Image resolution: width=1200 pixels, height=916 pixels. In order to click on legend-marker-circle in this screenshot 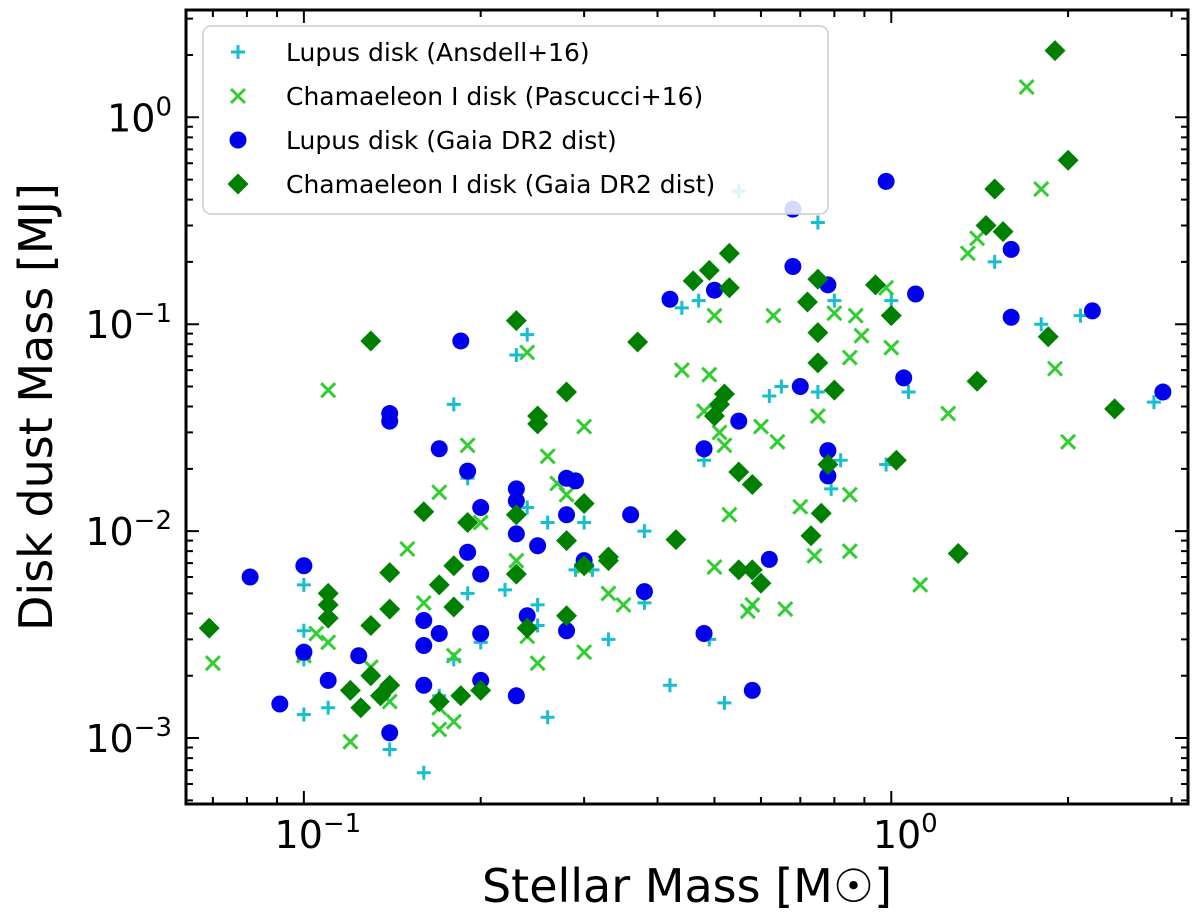, I will do `click(238, 140)`.